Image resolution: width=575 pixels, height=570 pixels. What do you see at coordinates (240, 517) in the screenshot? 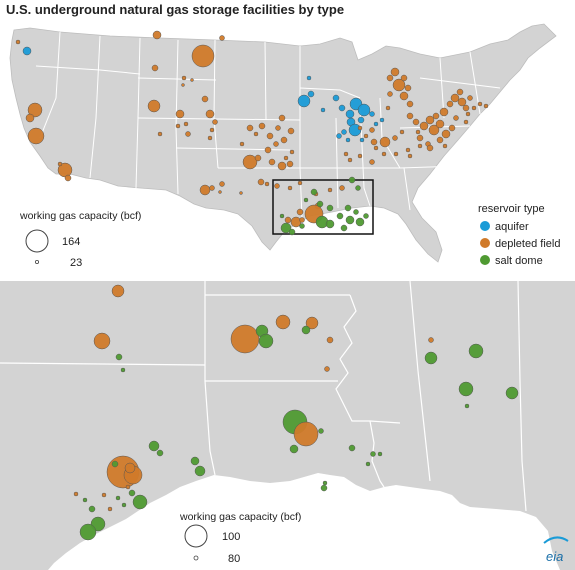
I see `size-legend-bottom-heading: working gas capacity (bcf)` at bounding box center [240, 517].